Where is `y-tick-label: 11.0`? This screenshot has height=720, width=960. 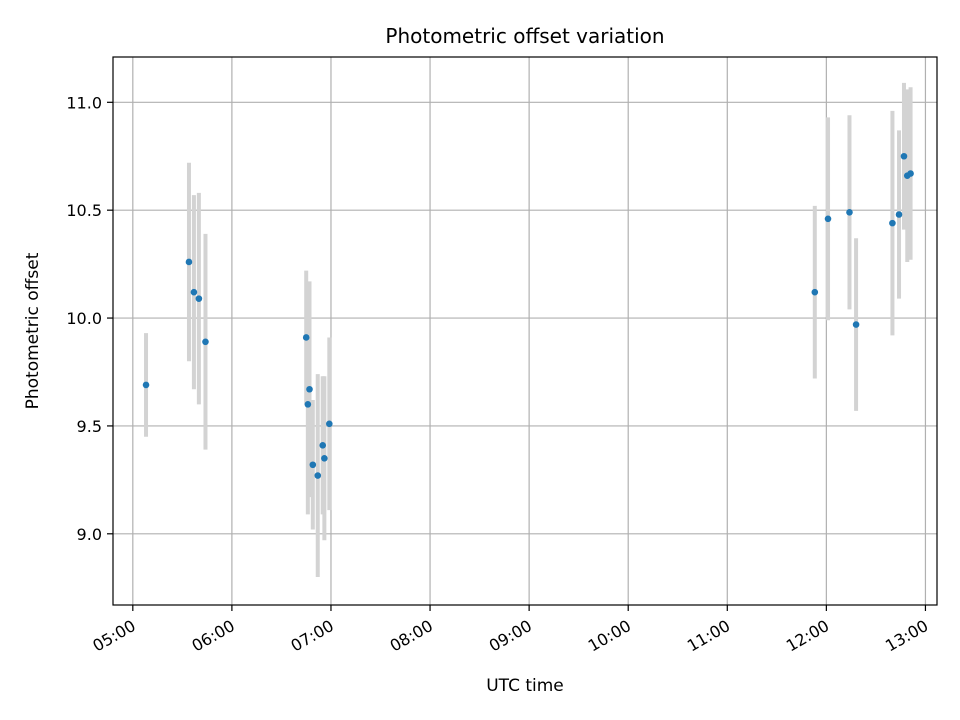
y-tick-label: 11.0 is located at coordinates (84, 102).